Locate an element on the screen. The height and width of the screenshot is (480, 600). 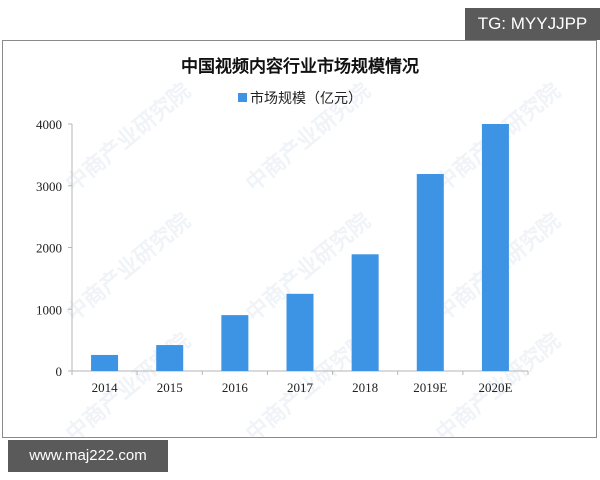
x-tick-label: 2020E is located at coordinates (495, 387).